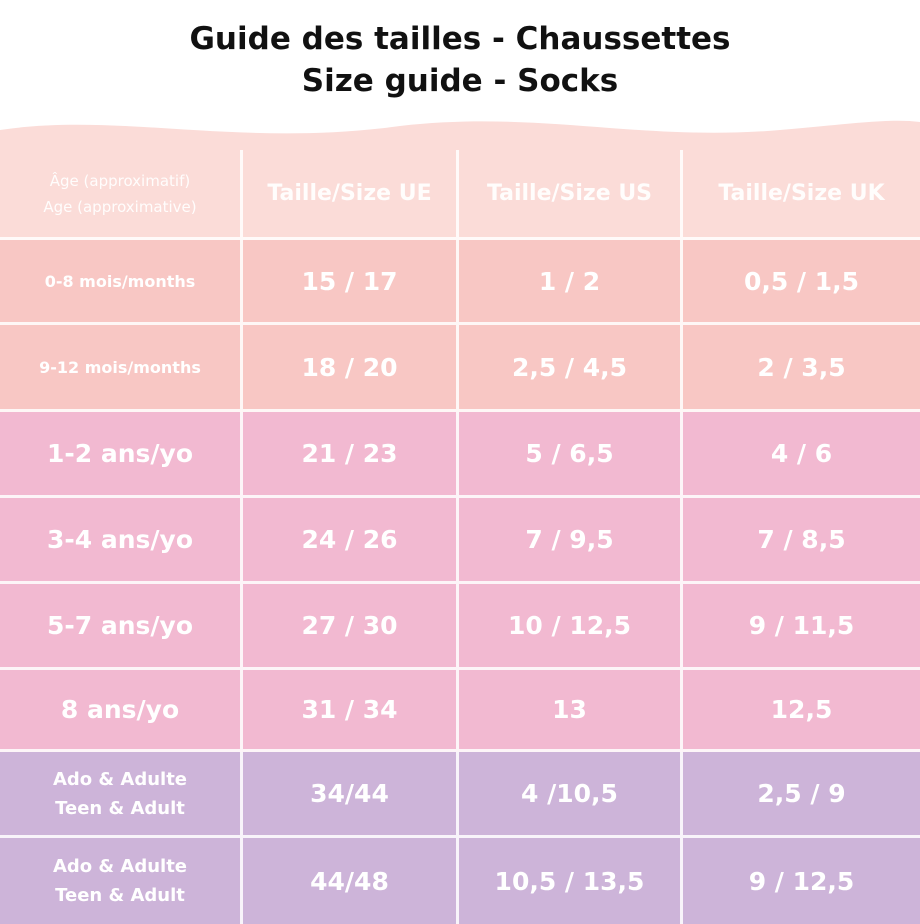  Describe the element at coordinates (571, 541) in the screenshot. I see `us-size-cell: 7 / 9,5` at that location.